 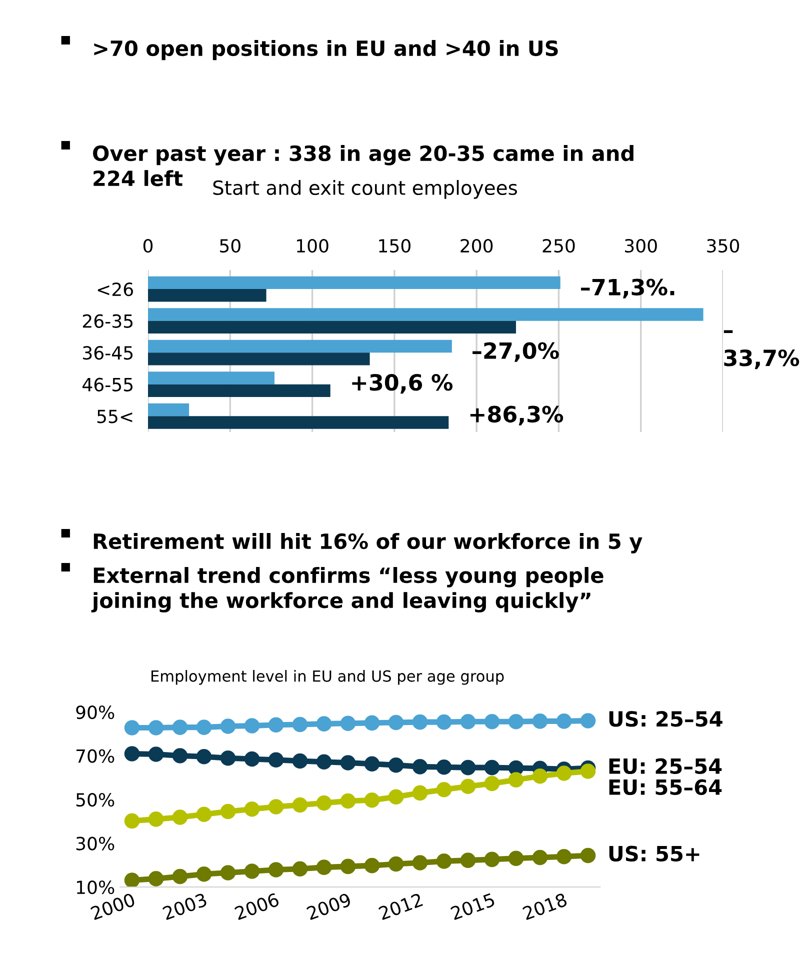 What do you see at coordinates (95, 887) in the screenshot?
I see `y-tick-label: 10%` at bounding box center [95, 887].